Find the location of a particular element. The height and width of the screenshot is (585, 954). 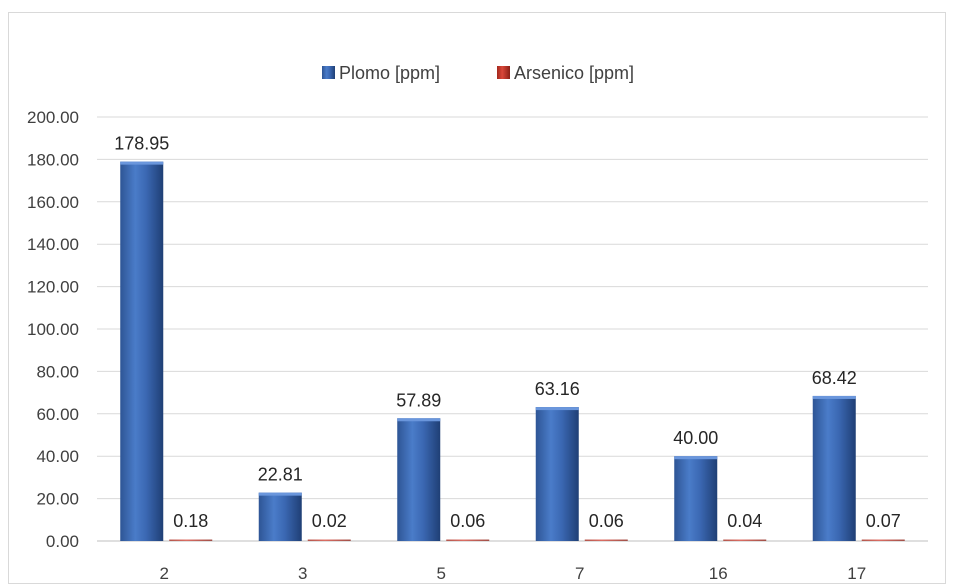

y-tick-label: 160.00 is located at coordinates (53, 202).